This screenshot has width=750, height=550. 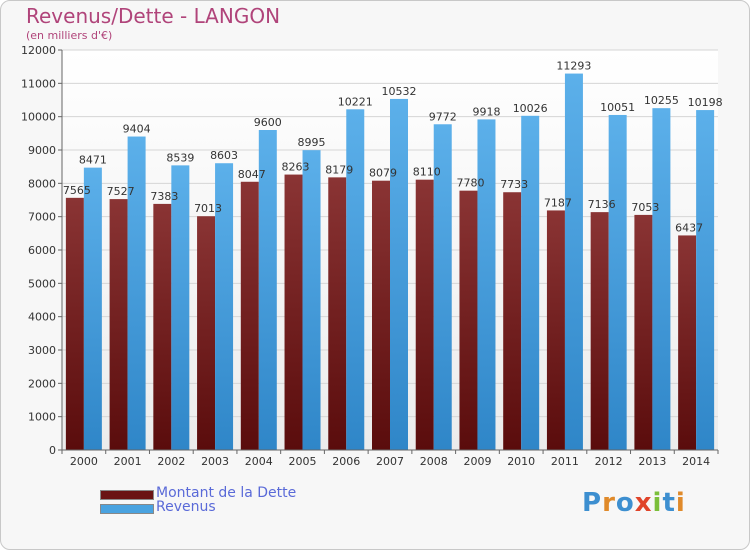 What do you see at coordinates (208, 208) in the screenshot?
I see `data-label-debt: 7013` at bounding box center [208, 208].